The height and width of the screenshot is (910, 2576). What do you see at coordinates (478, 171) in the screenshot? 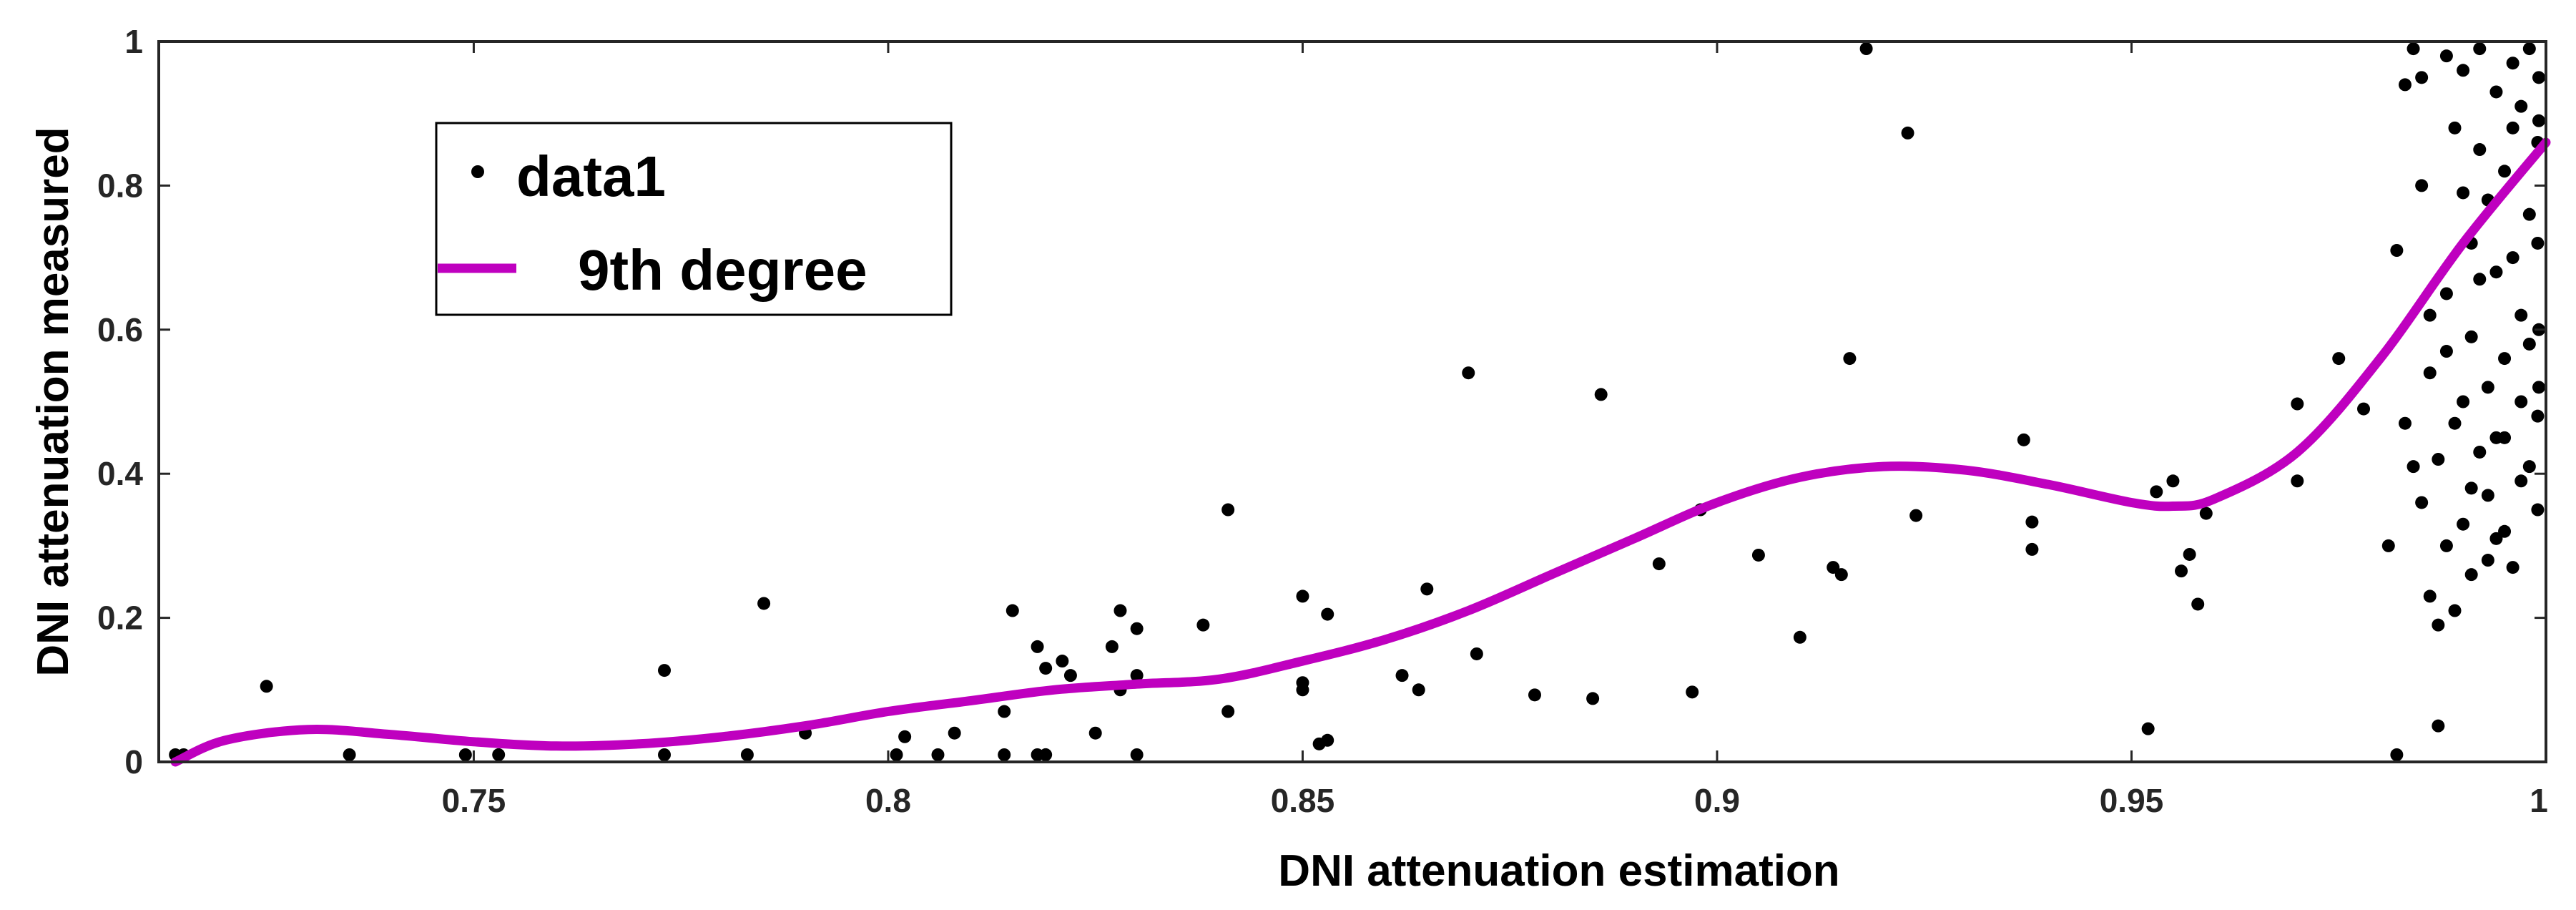
I see `legend-marker-data1` at bounding box center [478, 171].